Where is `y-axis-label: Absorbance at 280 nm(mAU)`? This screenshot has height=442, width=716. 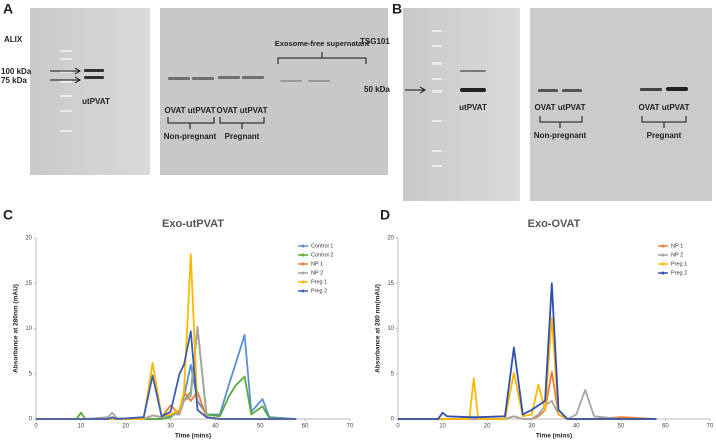 y-axis-label: Absorbance at 280 nm(mAU) is located at coordinates (378, 328).